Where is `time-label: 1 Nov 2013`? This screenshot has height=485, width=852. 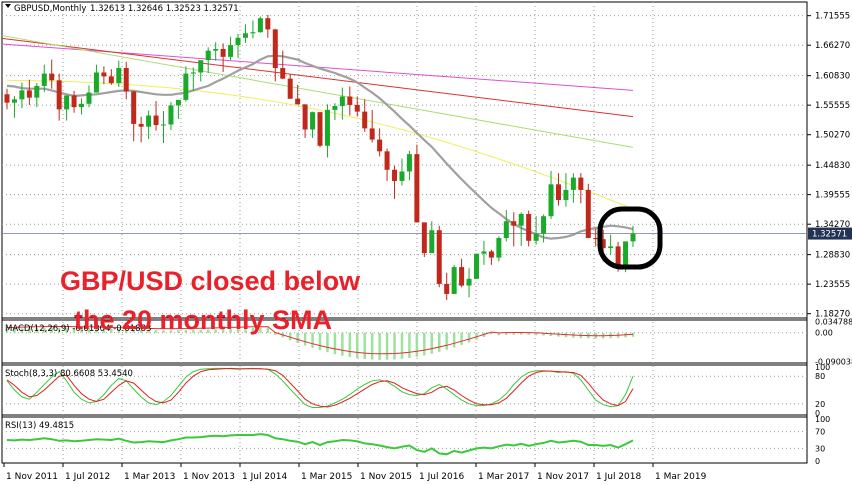 time-label: 1 Nov 2013 is located at coordinates (209, 477).